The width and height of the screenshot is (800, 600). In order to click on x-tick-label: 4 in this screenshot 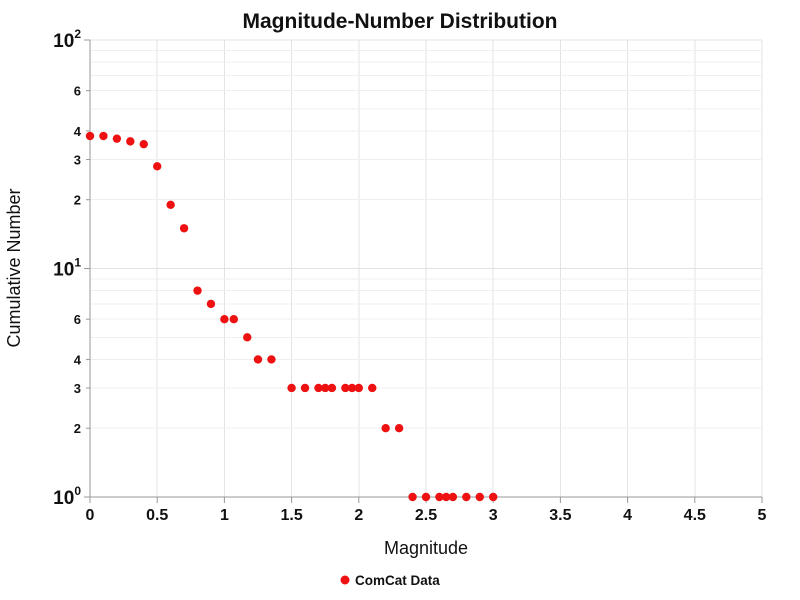, I will do `click(627, 515)`.